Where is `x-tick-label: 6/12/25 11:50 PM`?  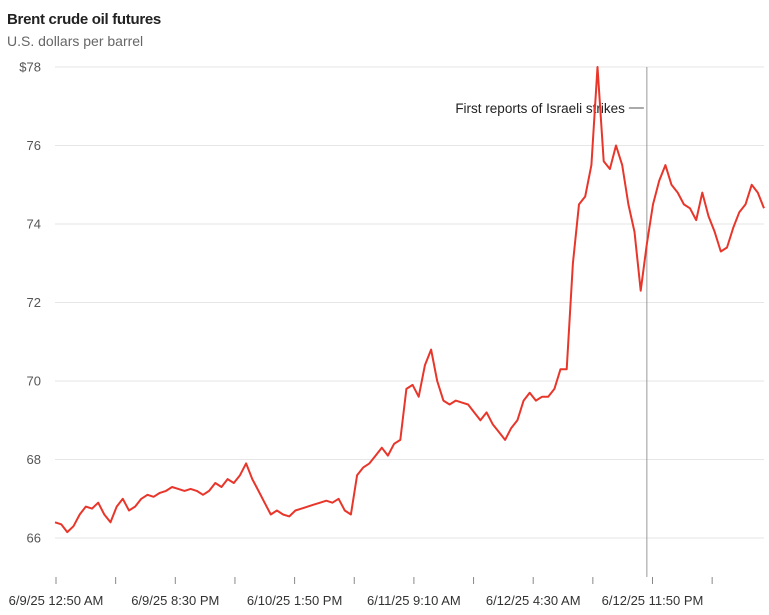 x-tick-label: 6/12/25 11:50 PM is located at coordinates (653, 600).